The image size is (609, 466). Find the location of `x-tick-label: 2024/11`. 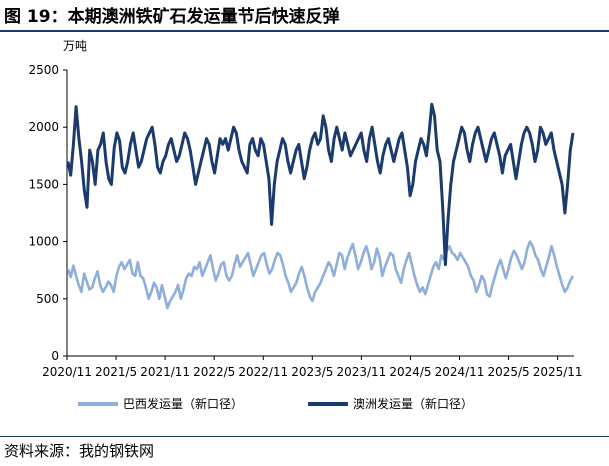

x-tick-label: 2024/11 is located at coordinates (460, 372).